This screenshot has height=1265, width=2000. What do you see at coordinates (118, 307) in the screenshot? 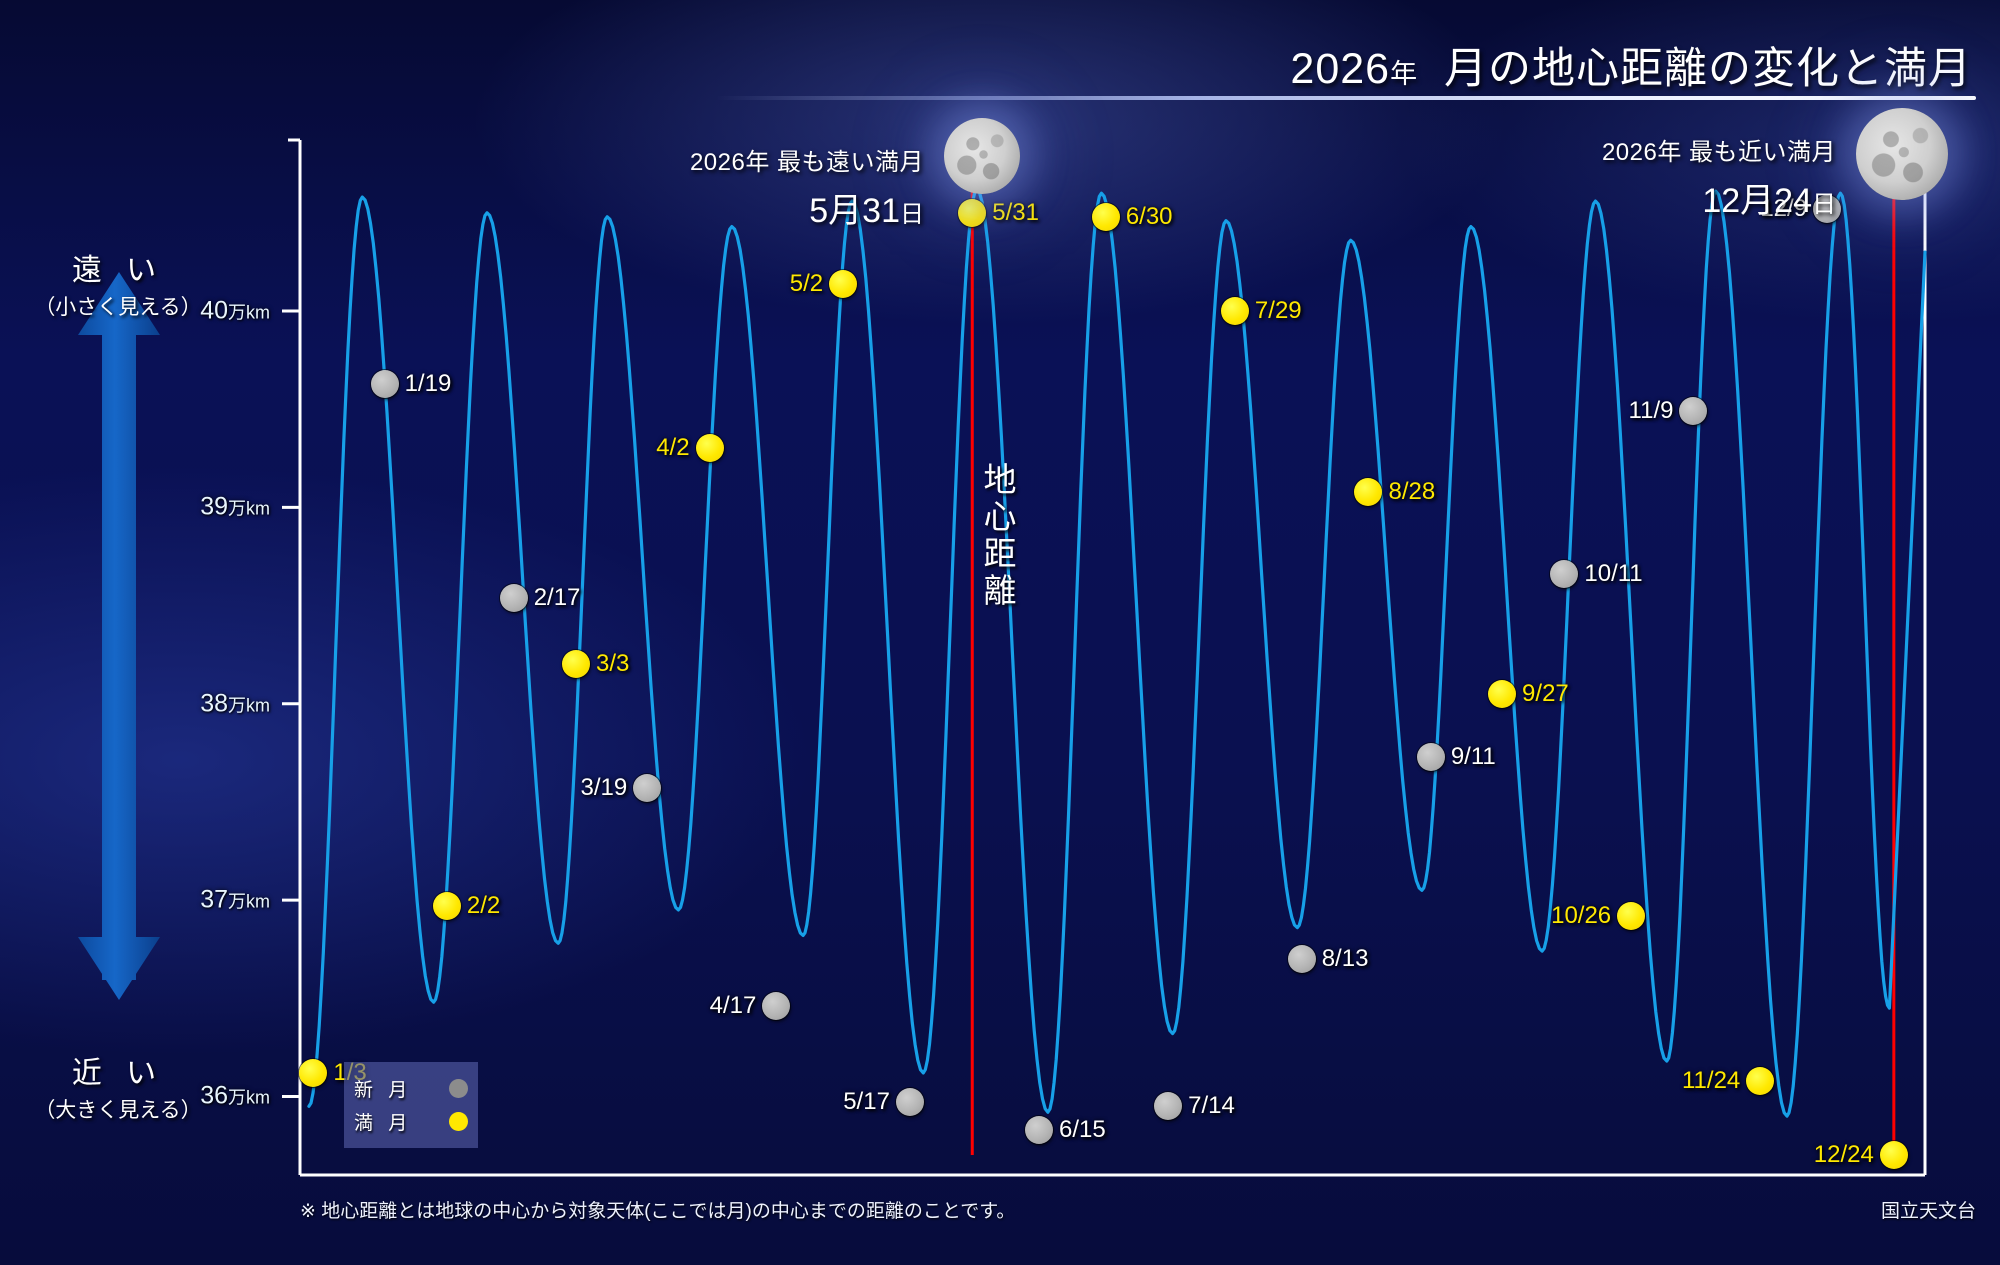
I see `far-sublabel: （小さく見える）` at bounding box center [118, 307].